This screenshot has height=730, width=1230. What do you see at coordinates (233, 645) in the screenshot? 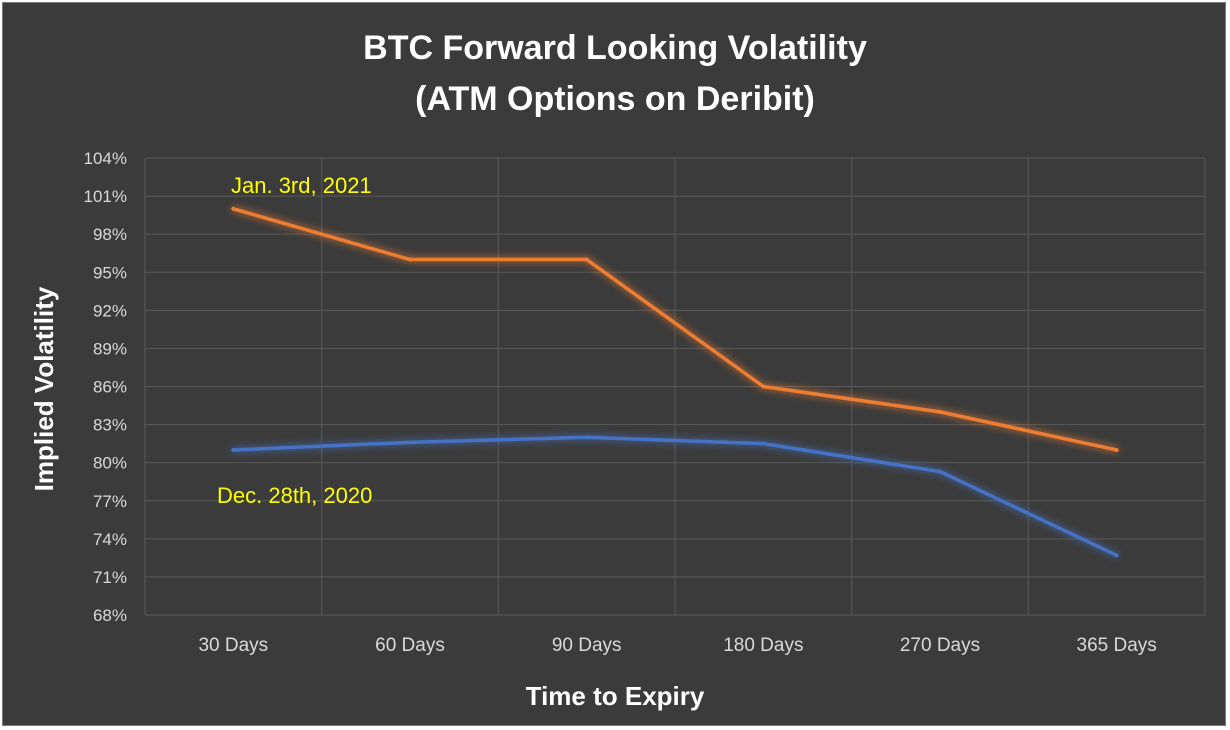
I see `x-tick-label: 30 Days` at bounding box center [233, 645].